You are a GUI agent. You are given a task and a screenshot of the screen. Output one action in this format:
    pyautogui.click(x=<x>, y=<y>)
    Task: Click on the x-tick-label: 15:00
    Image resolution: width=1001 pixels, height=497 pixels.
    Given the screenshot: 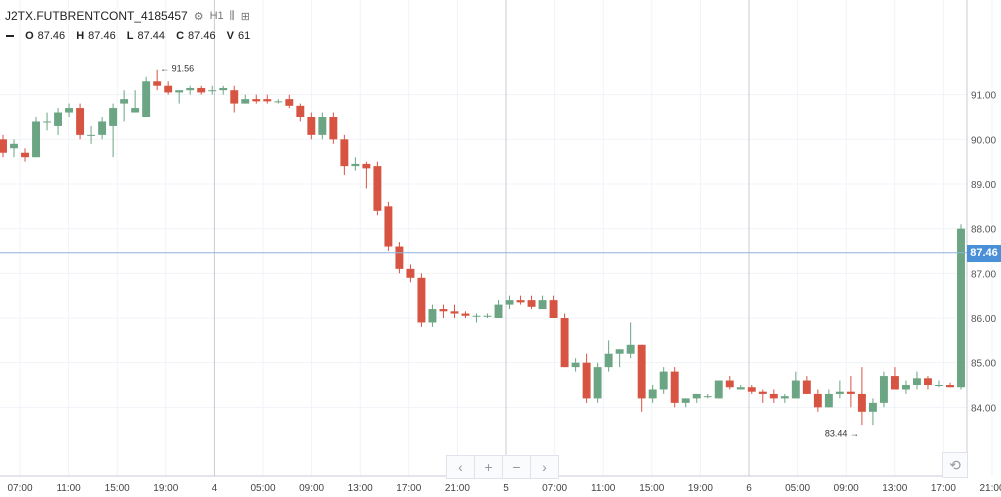 What is the action you would take?
    pyautogui.click(x=117, y=488)
    